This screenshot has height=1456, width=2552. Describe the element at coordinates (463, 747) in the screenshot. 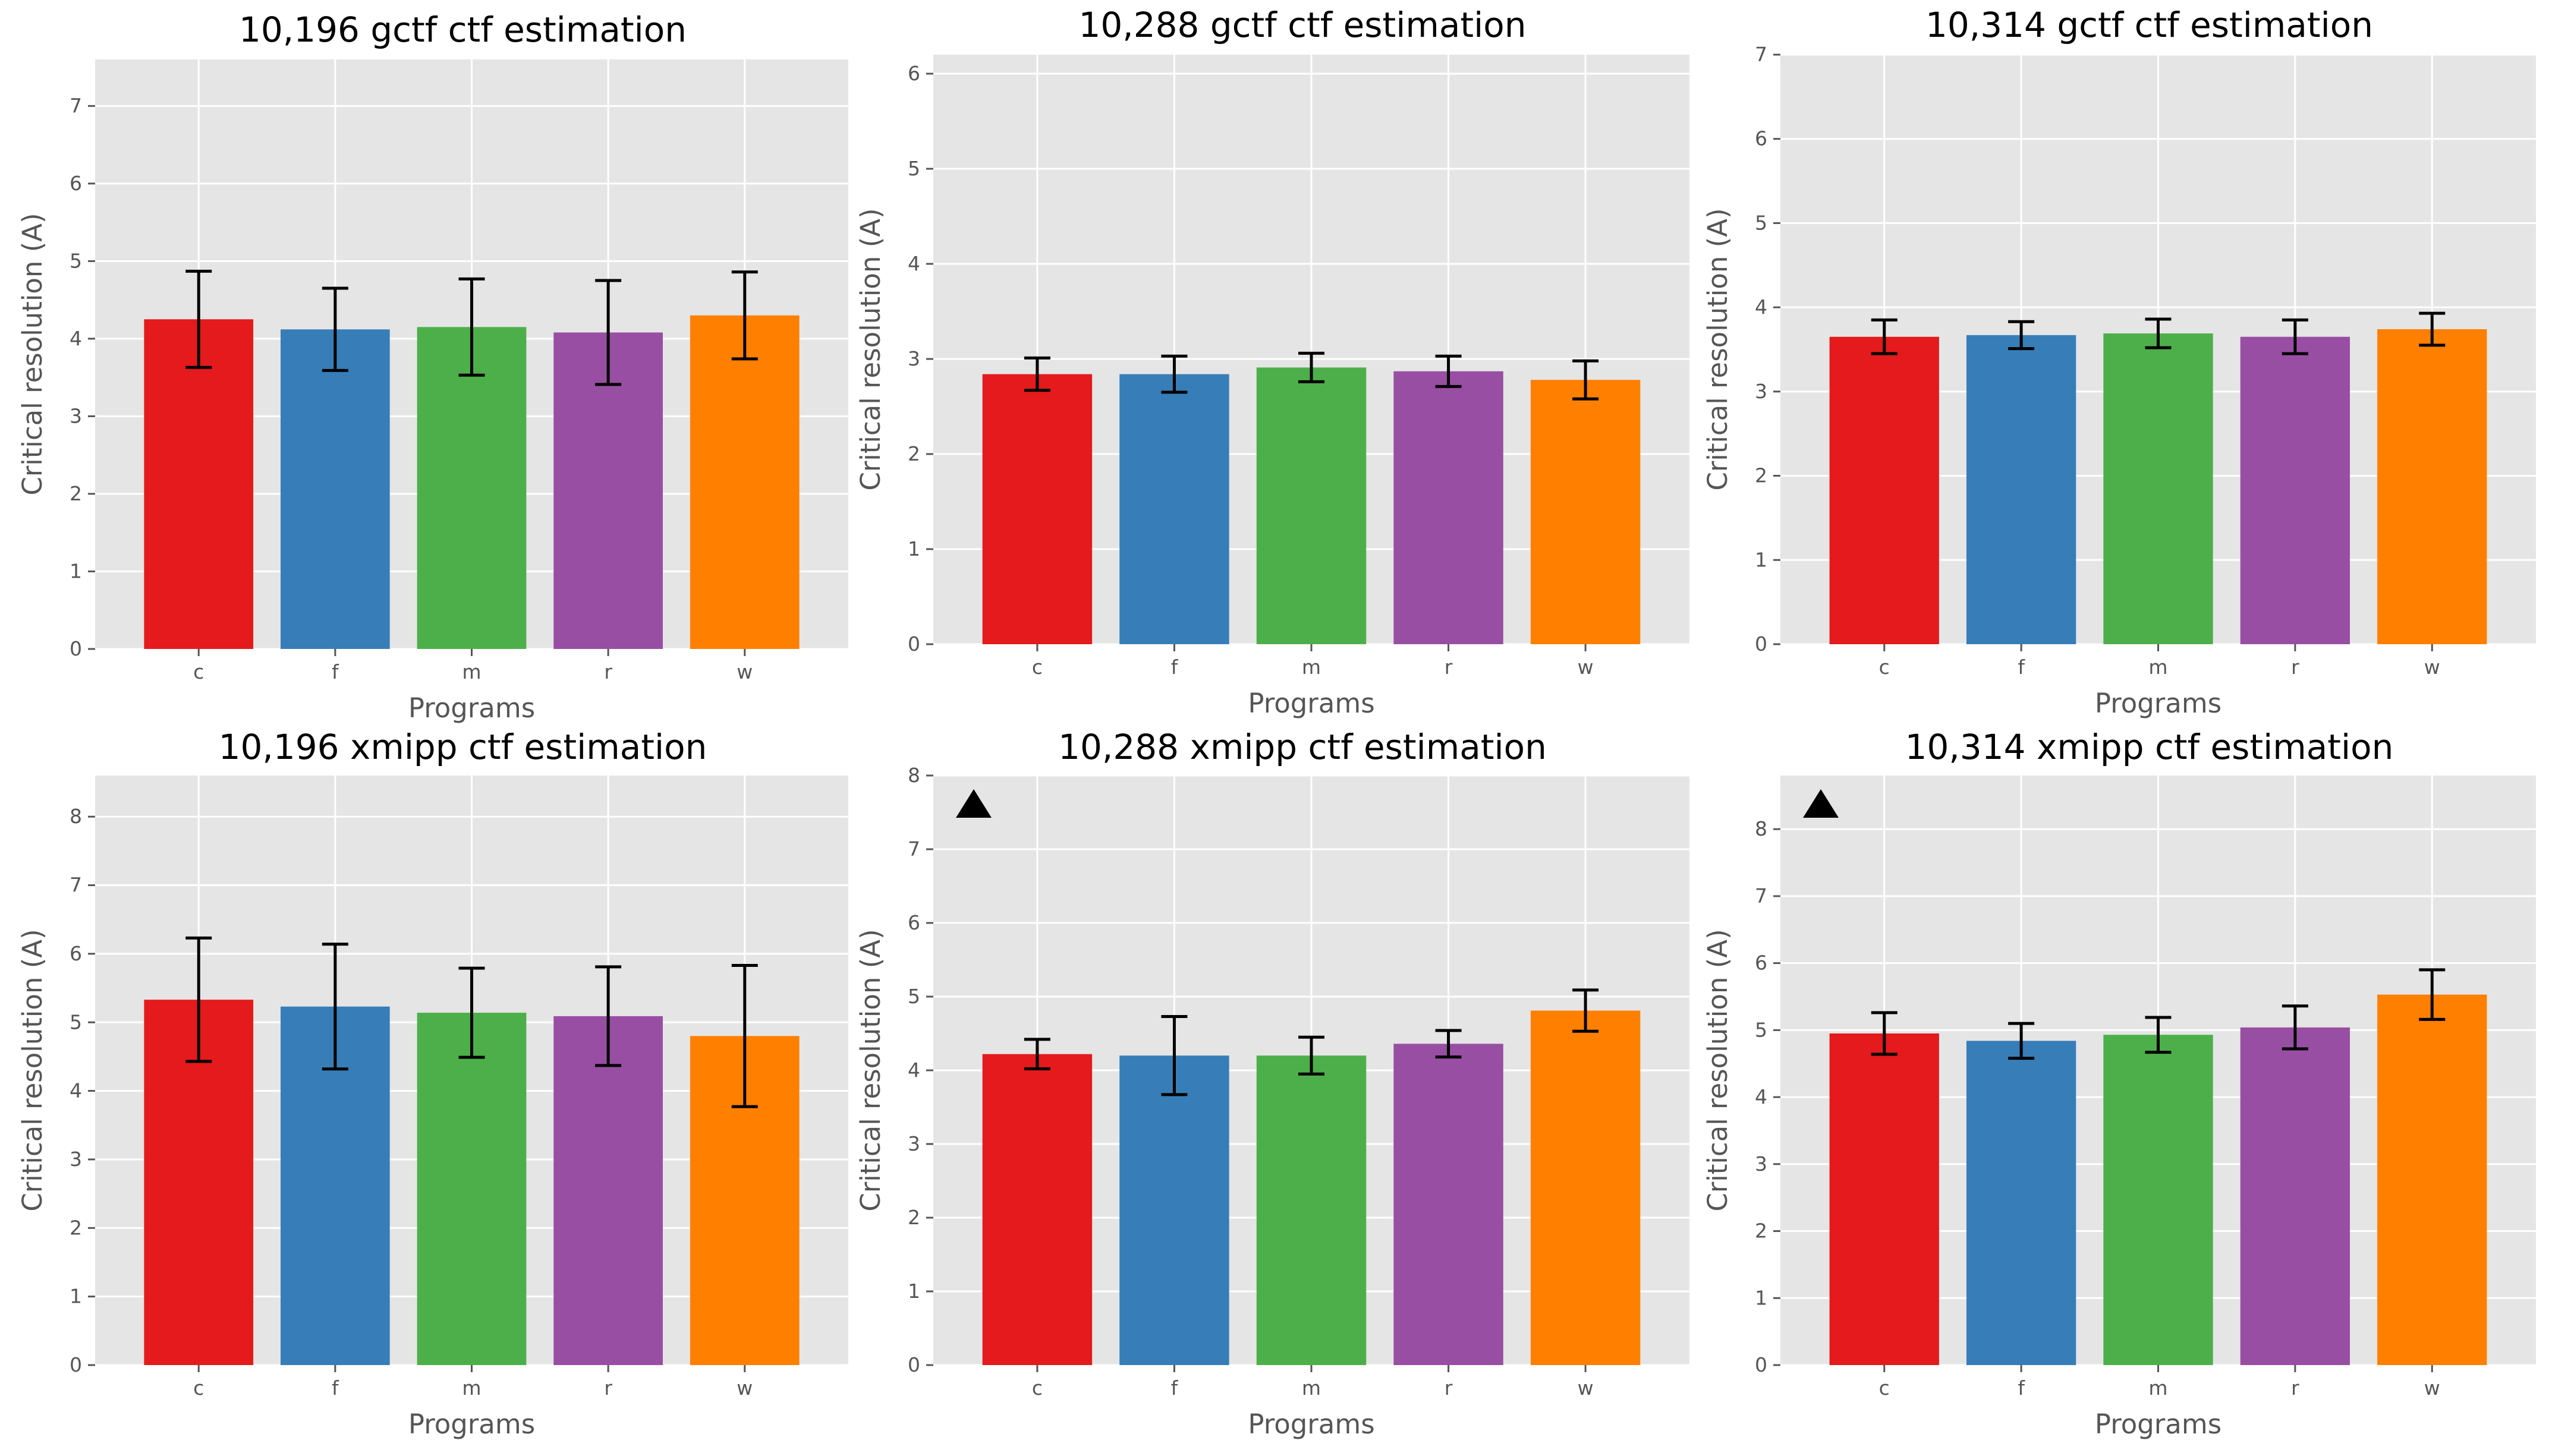

I see `chart-title: 10,196 xmipp ctf estimation` at that location.